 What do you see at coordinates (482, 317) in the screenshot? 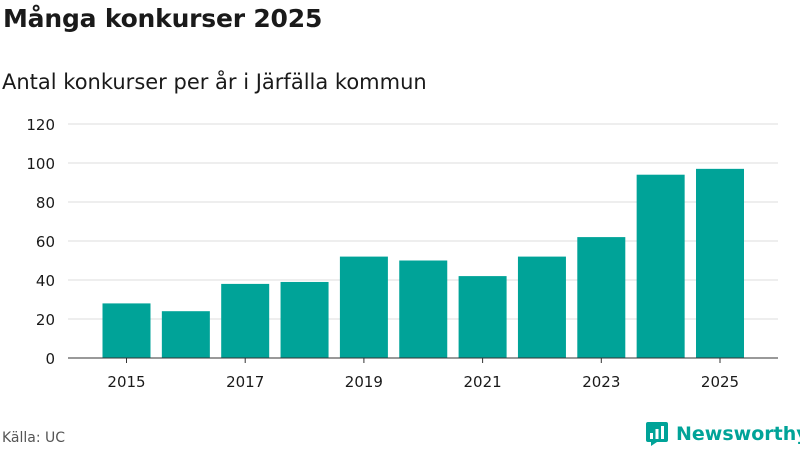
I see `bar-2021` at bounding box center [482, 317].